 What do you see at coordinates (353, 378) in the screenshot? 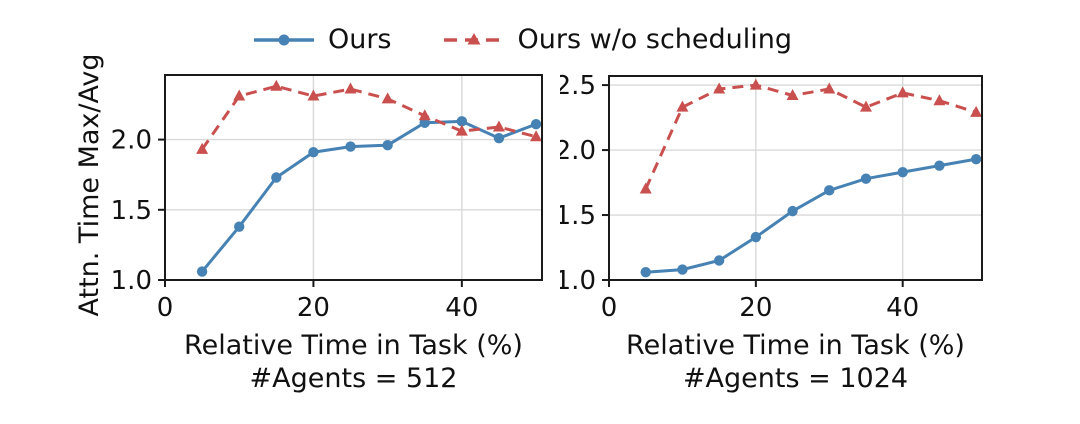
I see `subtitle-agents-512: #Agents = 512` at bounding box center [353, 378].